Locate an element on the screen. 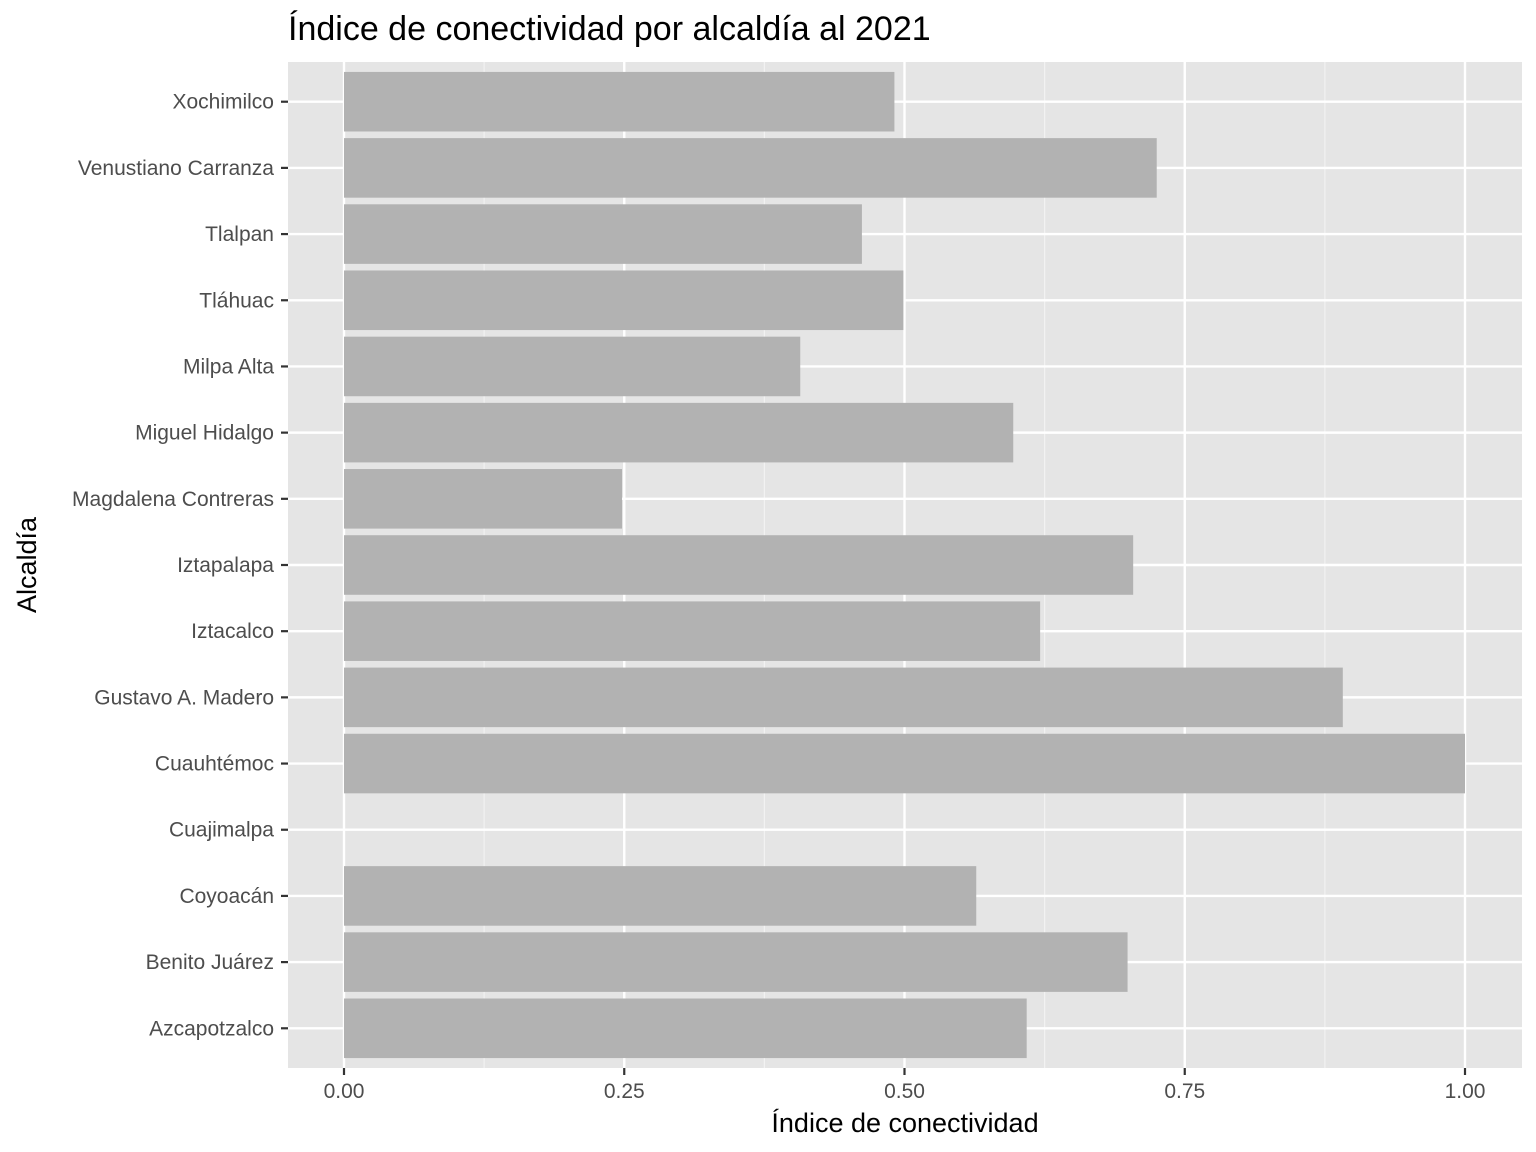 This screenshot has height=1152, width=1536. y-tick-label: Benito Juárez is located at coordinates (210, 962).